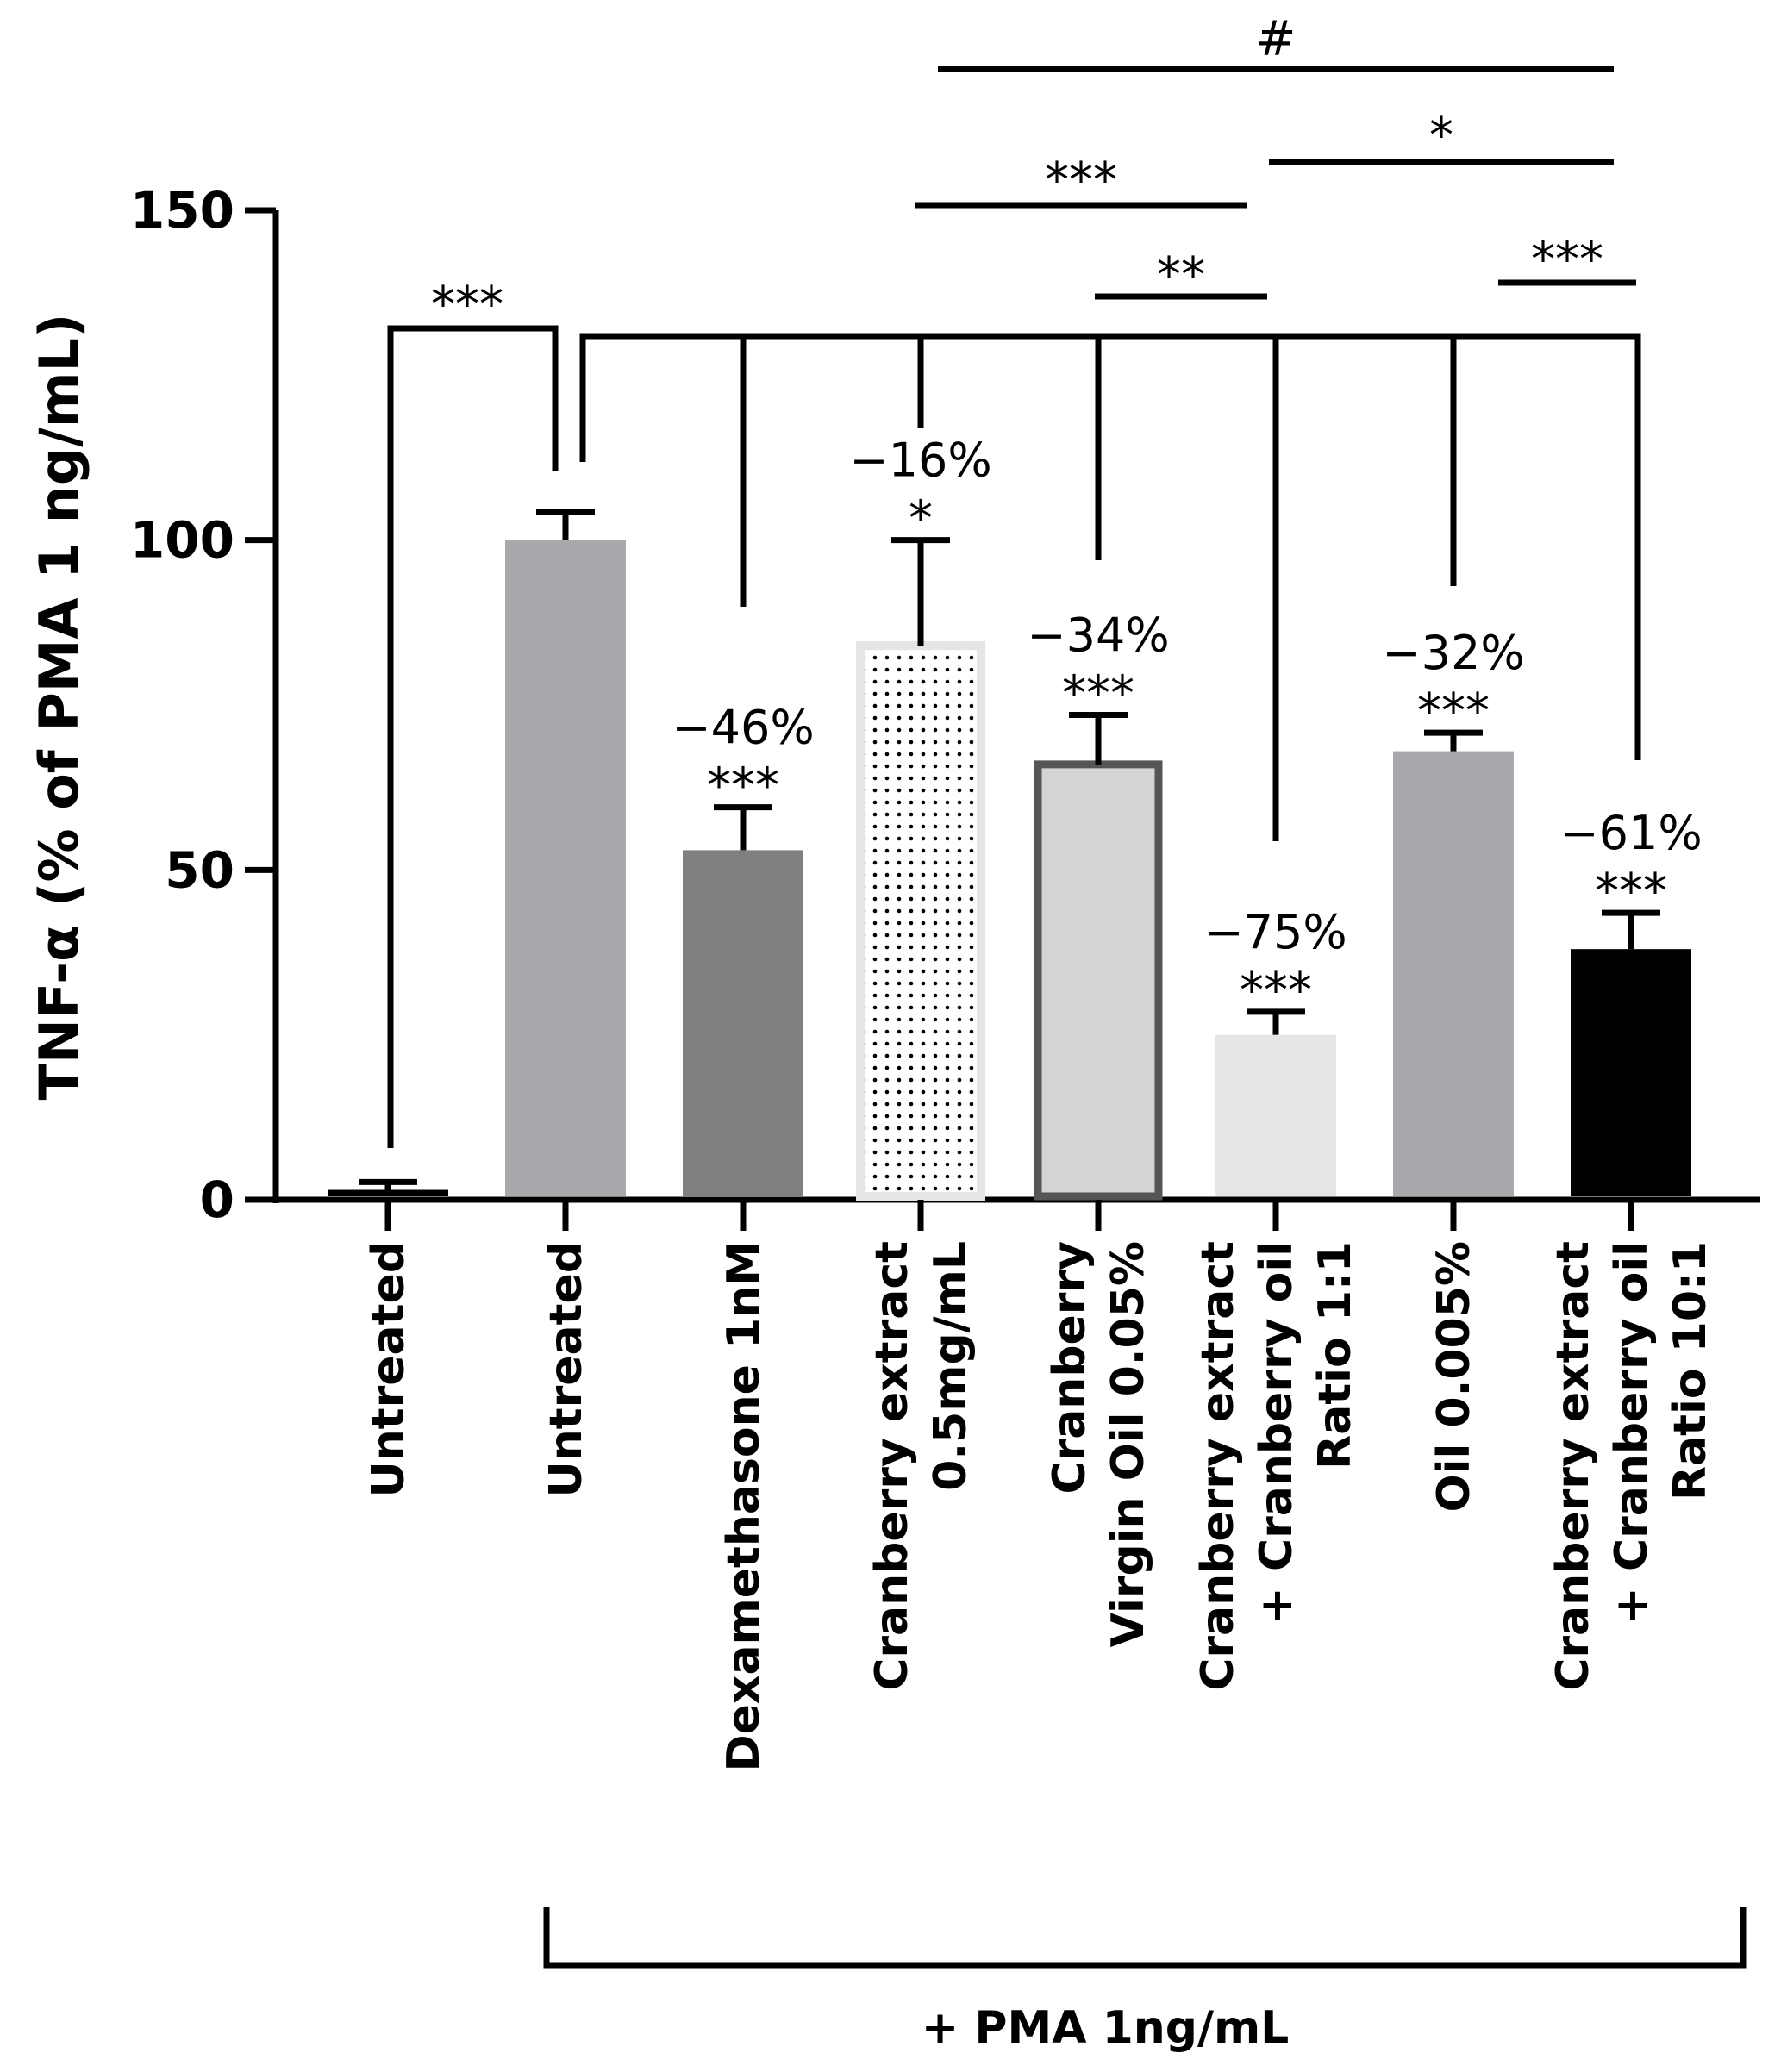  I want to click on pma-group-label: + PMA 1ng/mL, so click(1106, 2028).